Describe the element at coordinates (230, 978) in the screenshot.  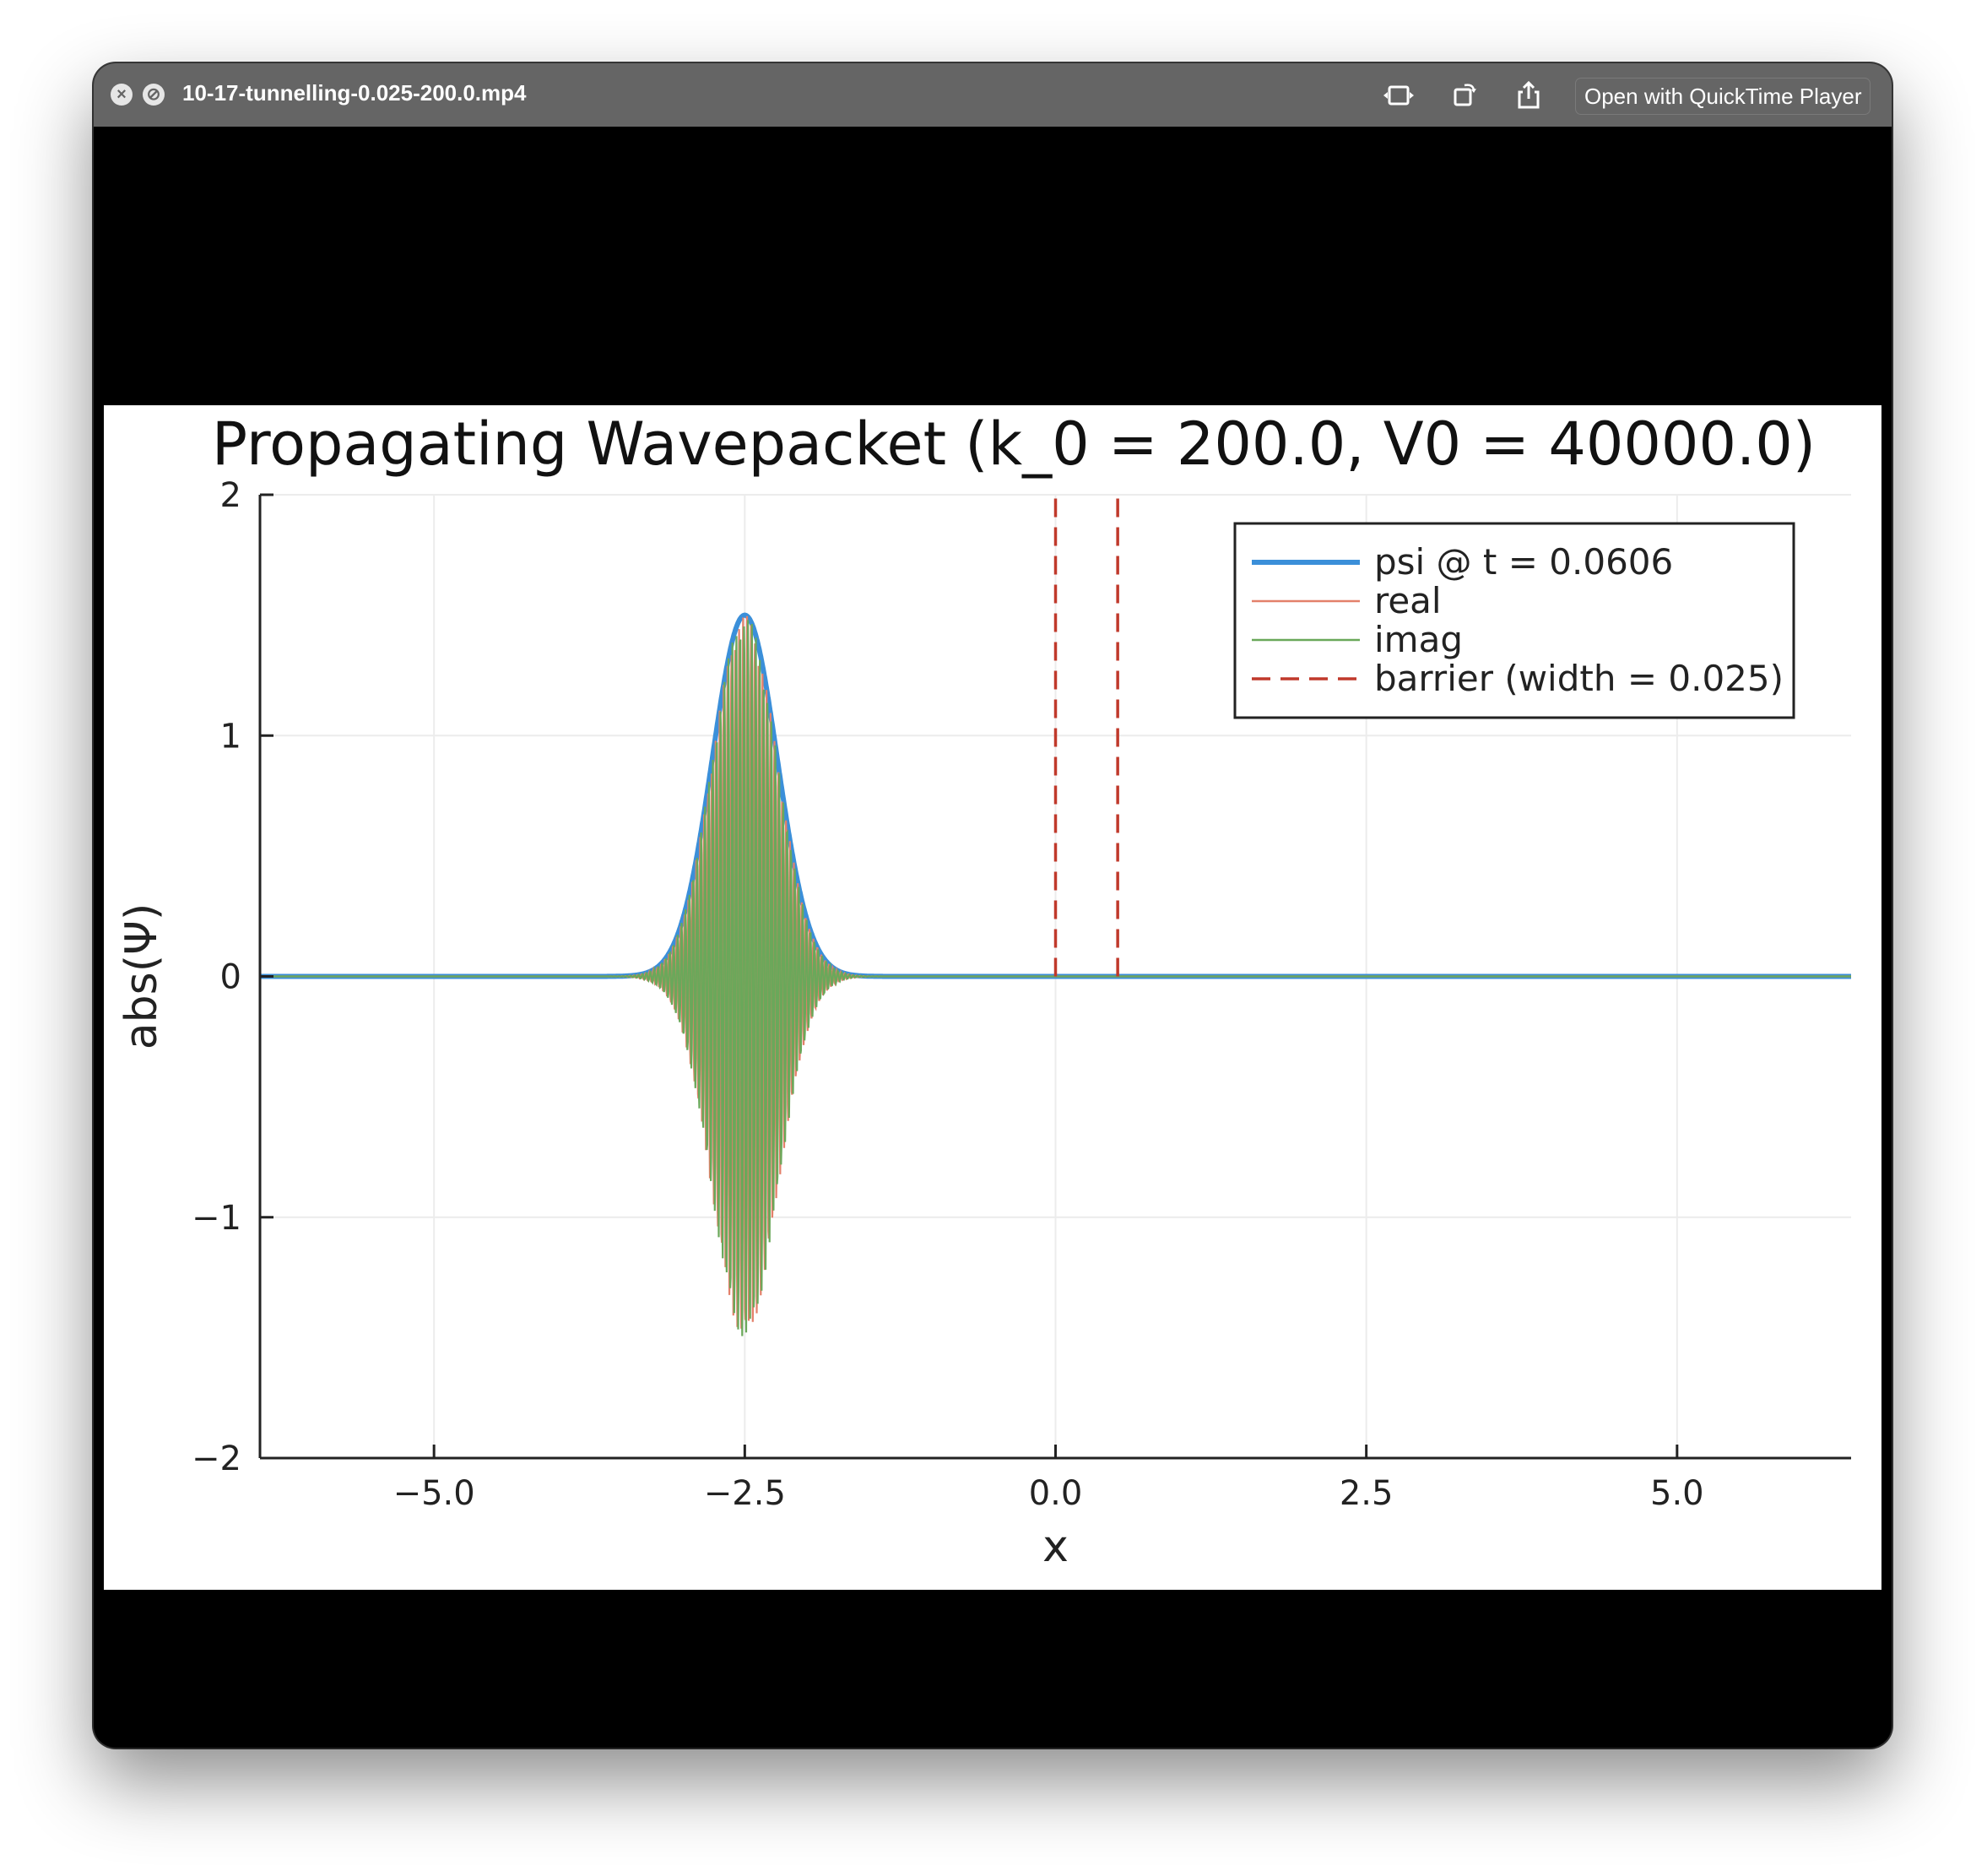
I see `y-tick-label: 0` at that location.